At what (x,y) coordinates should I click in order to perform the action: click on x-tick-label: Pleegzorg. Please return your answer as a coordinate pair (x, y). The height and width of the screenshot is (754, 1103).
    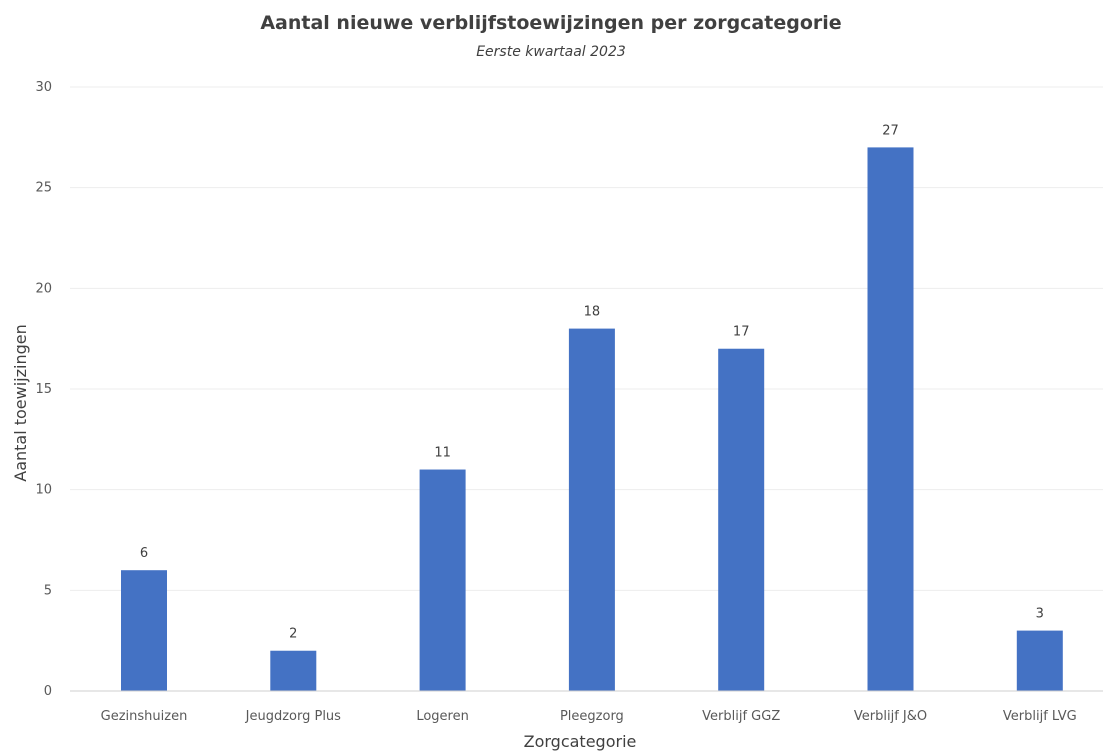
    Looking at the image, I should click on (592, 716).